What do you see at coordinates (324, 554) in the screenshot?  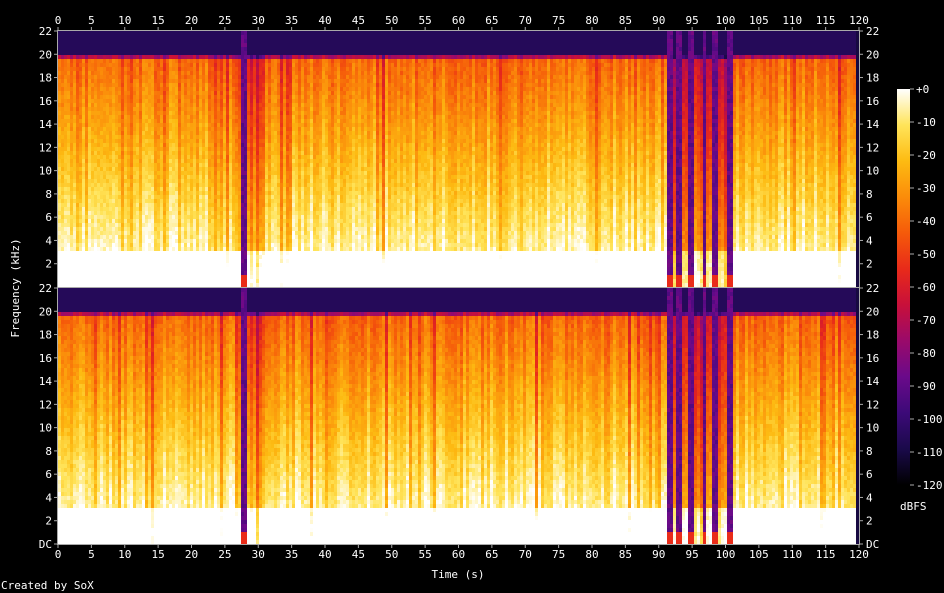 I see `x-tick-label: 40` at bounding box center [324, 554].